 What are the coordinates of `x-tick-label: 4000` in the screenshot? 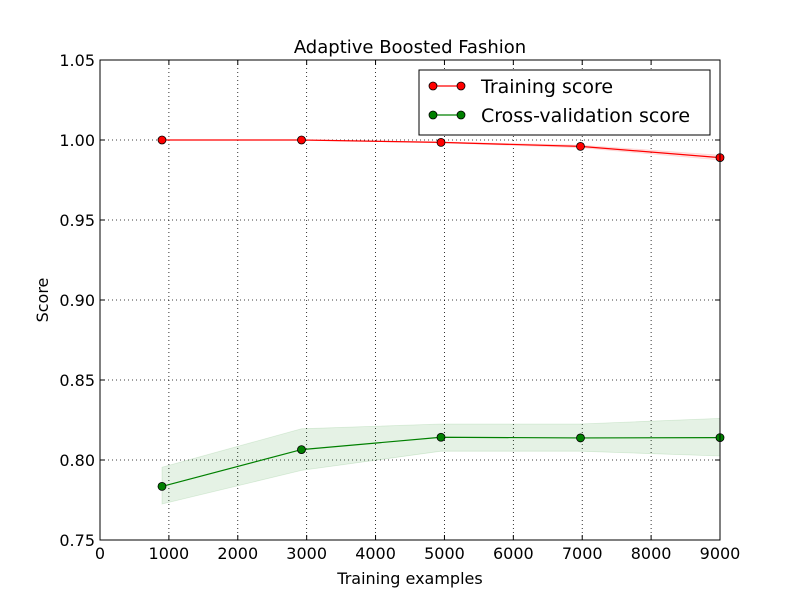 It's located at (375, 553).